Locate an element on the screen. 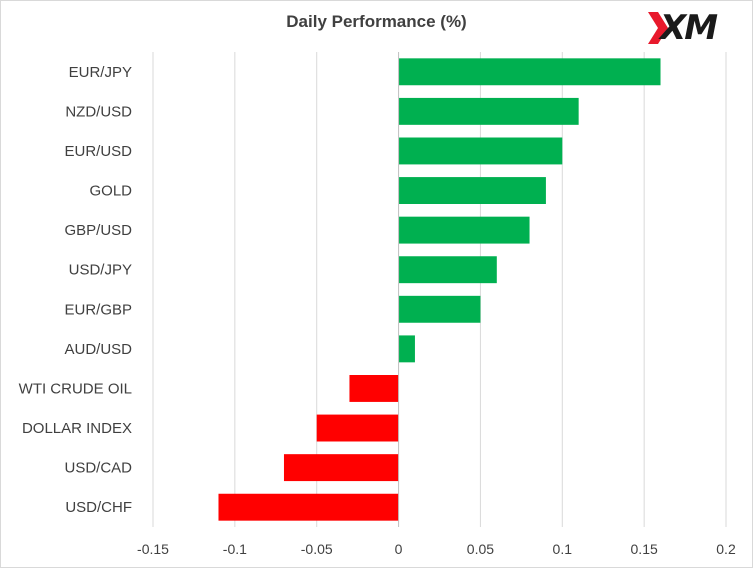  category-label: USD/JPY is located at coordinates (100, 270).